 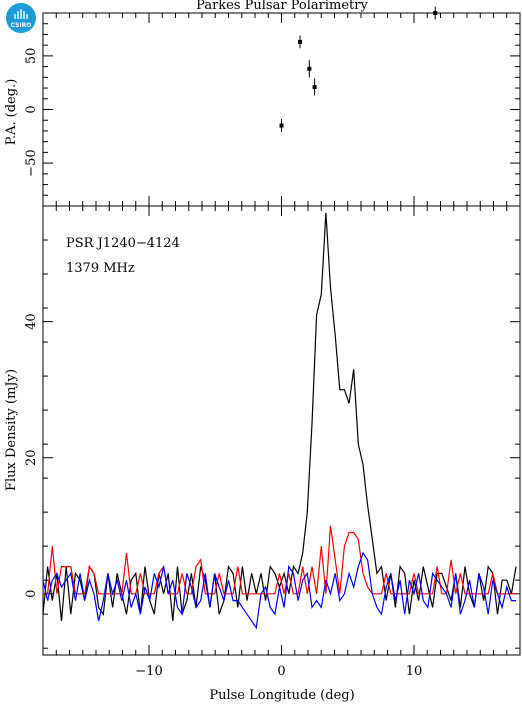 I want to click on pa-ylabel: P.A. (deg.), so click(x=11, y=112).